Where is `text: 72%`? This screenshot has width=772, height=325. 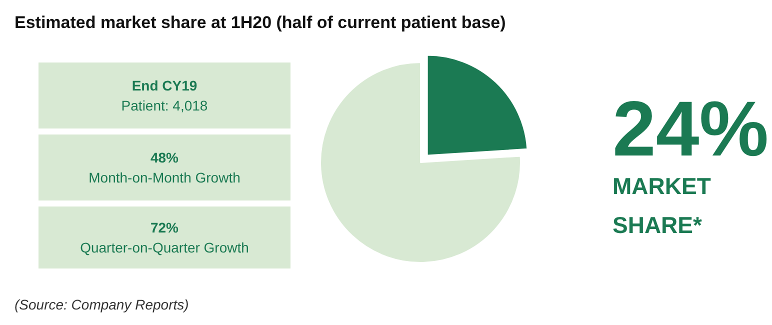
text: 72% is located at coordinates (165, 228).